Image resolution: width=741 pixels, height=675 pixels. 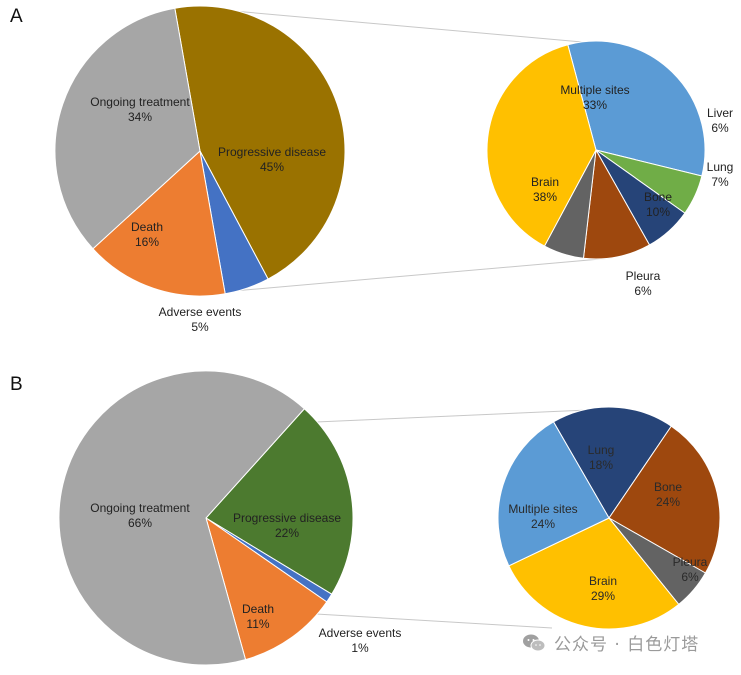 What do you see at coordinates (140, 515) in the screenshot?
I see `panel-b-main-label-ongoing-treatment: Ongoing treatment 66%` at bounding box center [140, 515].